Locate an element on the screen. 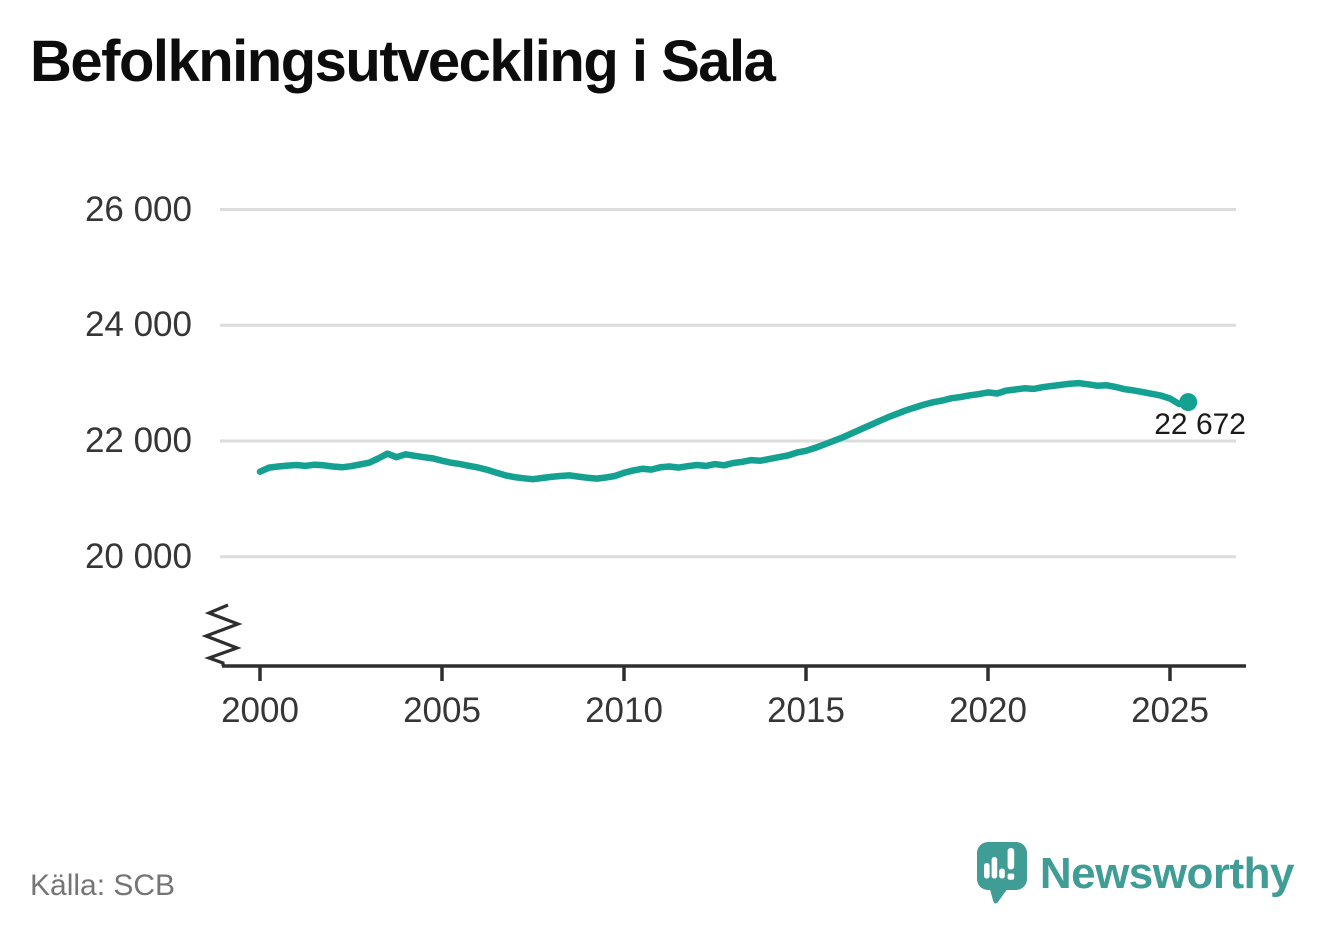  newsworthy-logo-icon is located at coordinates (1001, 873).